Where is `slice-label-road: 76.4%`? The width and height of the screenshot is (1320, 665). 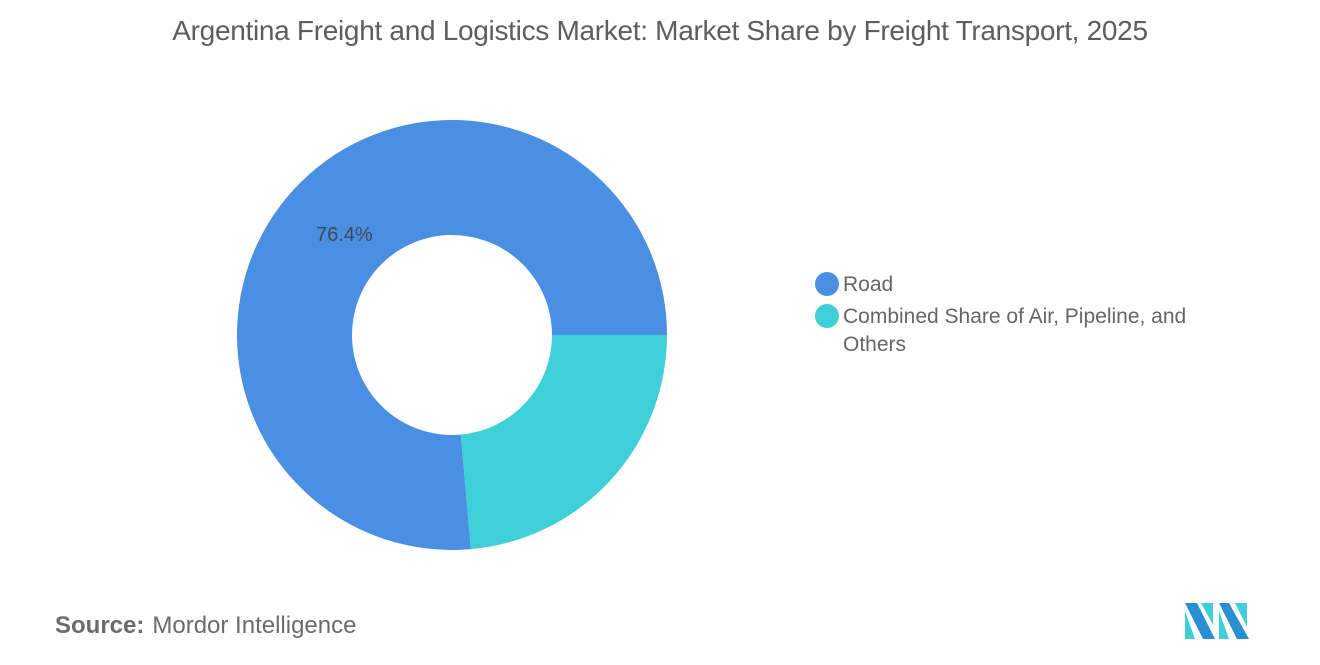 slice-label-road: 76.4% is located at coordinates (344, 235).